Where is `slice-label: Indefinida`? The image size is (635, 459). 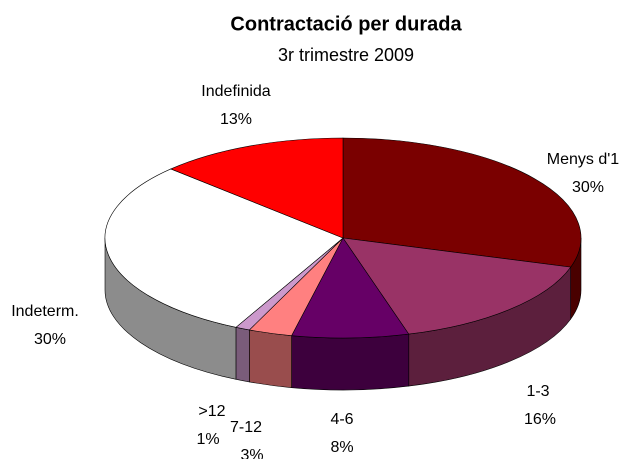 slice-label: Indefinida is located at coordinates (235, 91).